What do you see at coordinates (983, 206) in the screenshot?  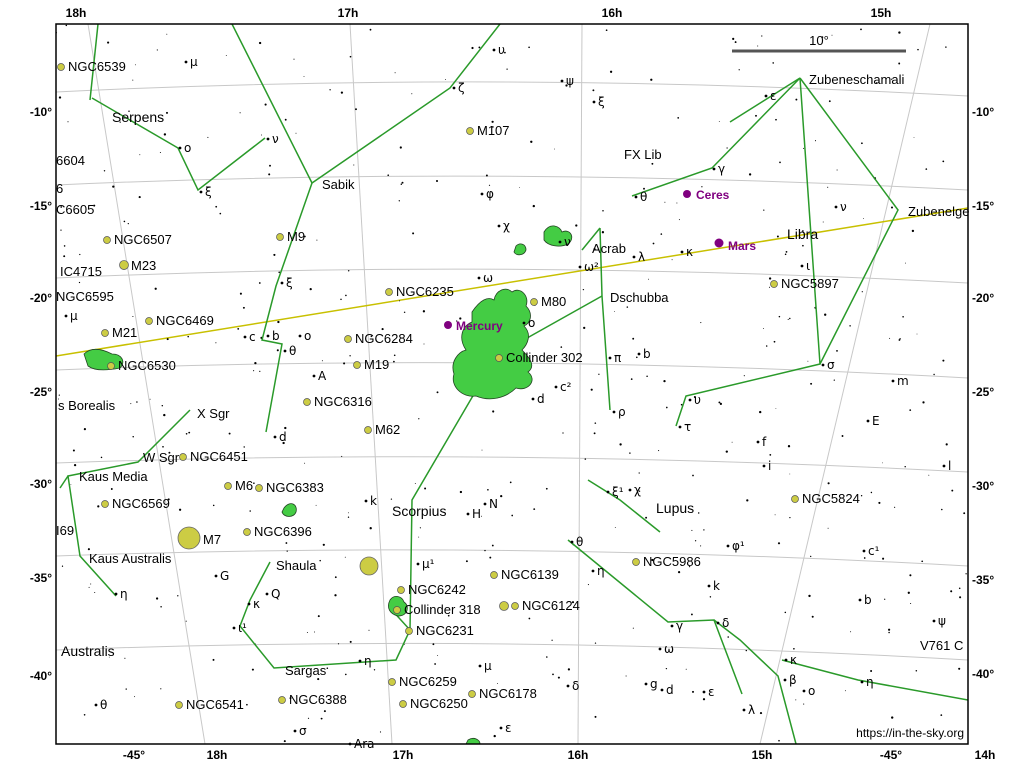 I see `dec-tick-right: -15°` at bounding box center [983, 206].